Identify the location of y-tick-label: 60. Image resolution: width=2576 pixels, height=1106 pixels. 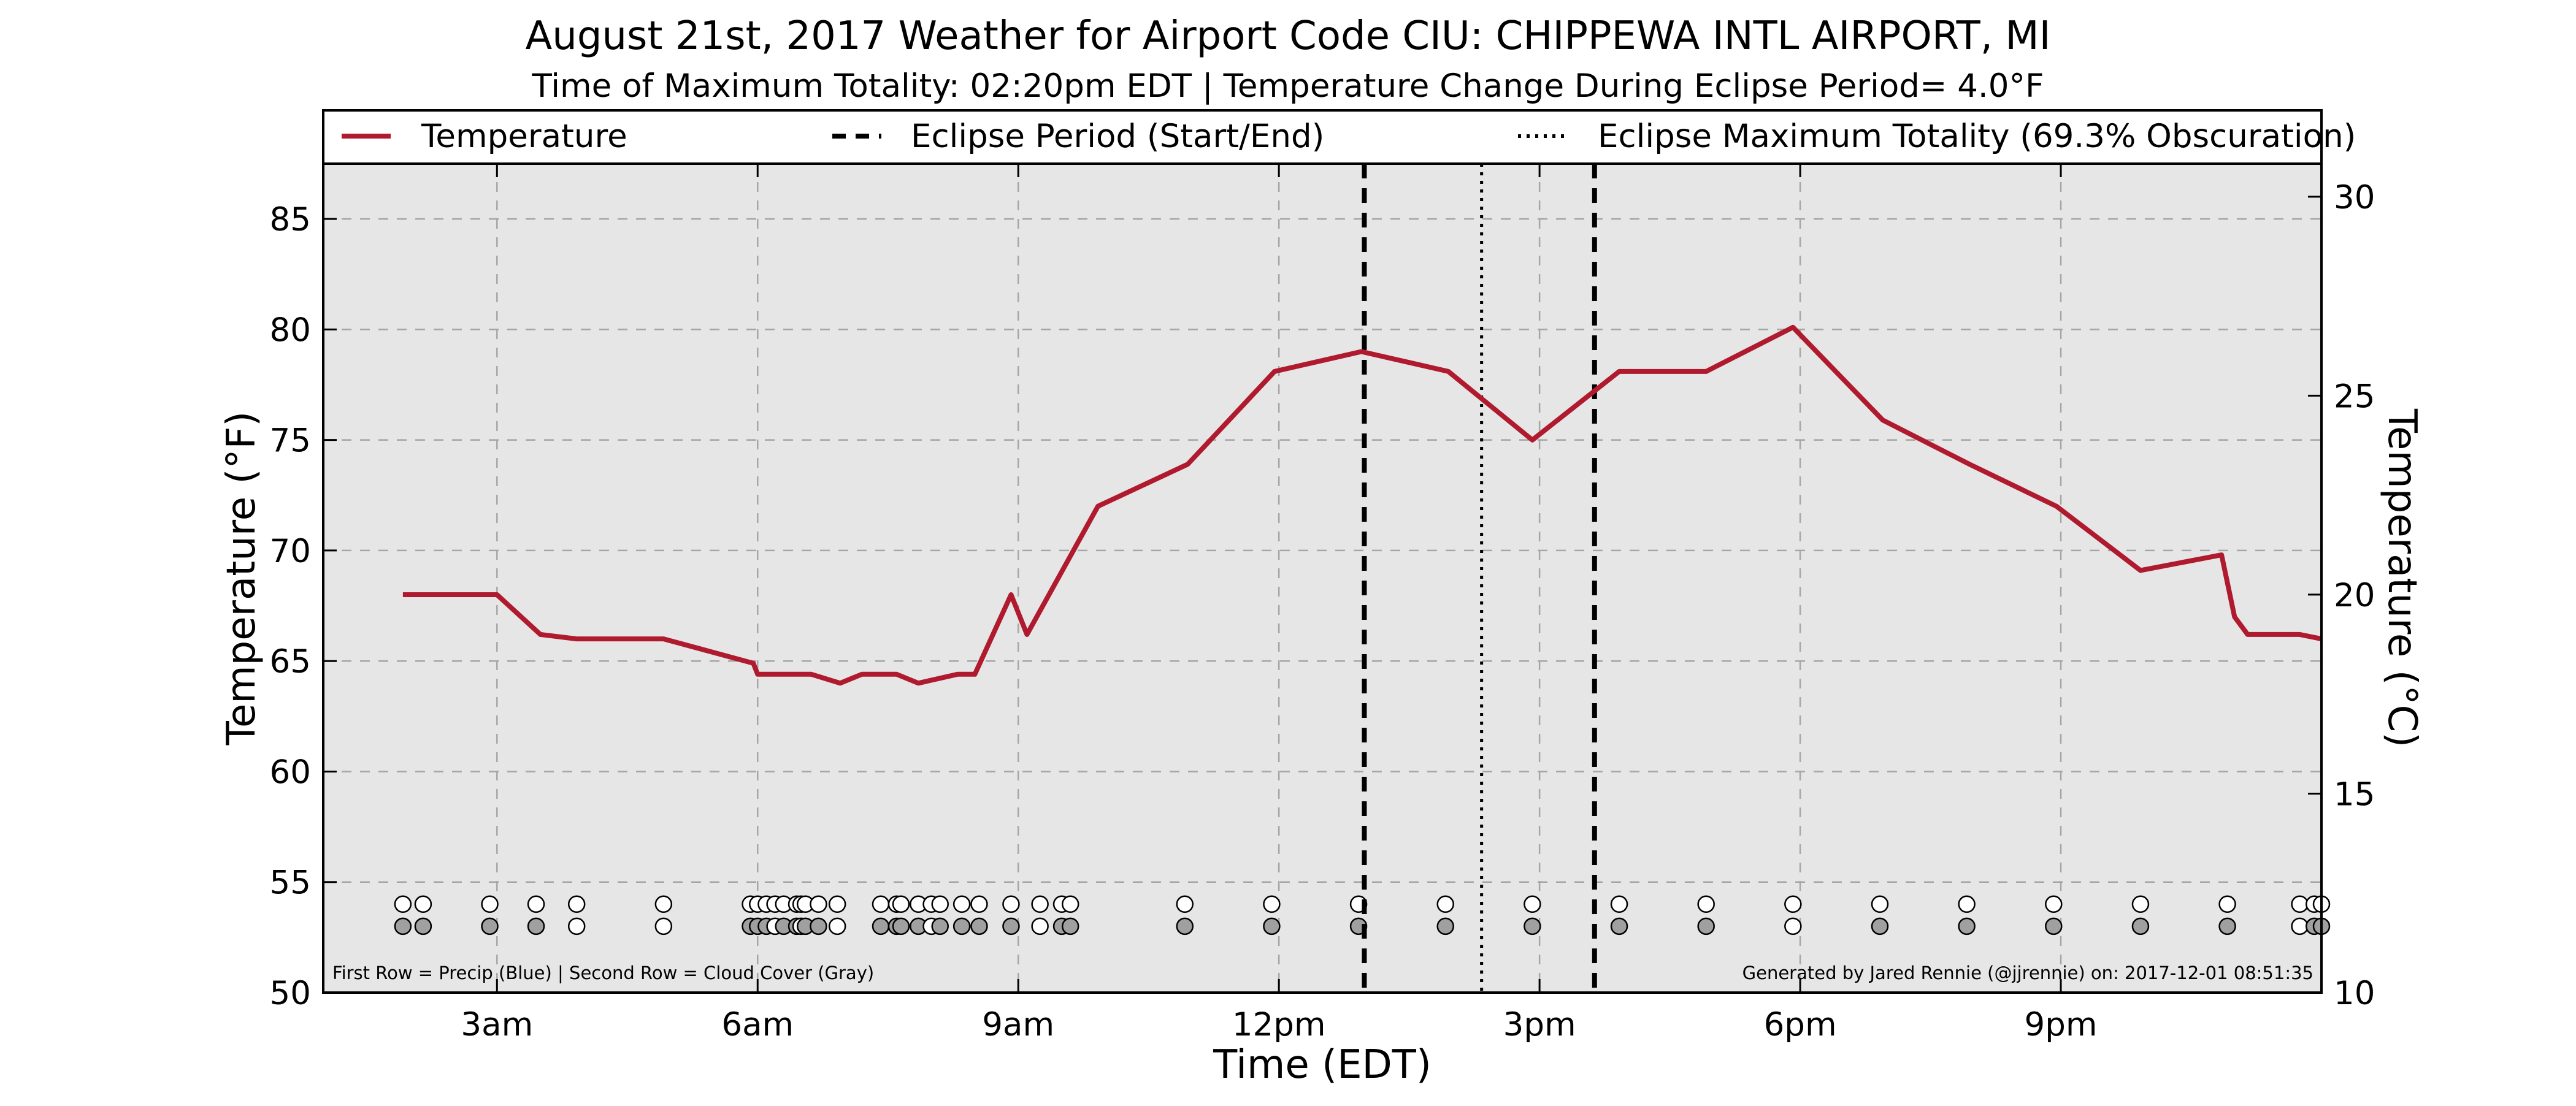
(290, 772).